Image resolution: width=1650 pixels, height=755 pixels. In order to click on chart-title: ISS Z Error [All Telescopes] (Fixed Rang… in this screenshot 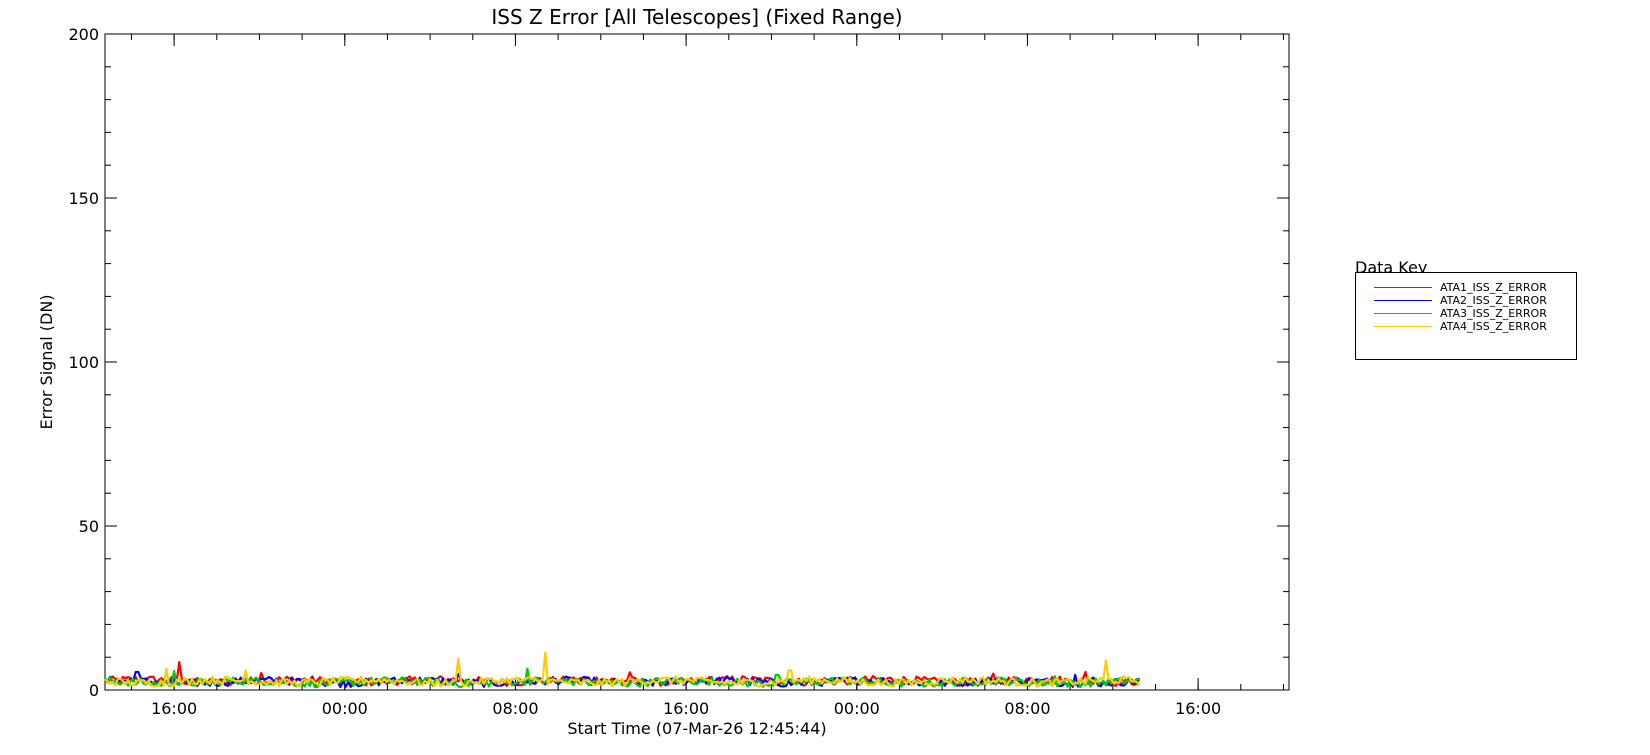, I will do `click(696, 17)`.